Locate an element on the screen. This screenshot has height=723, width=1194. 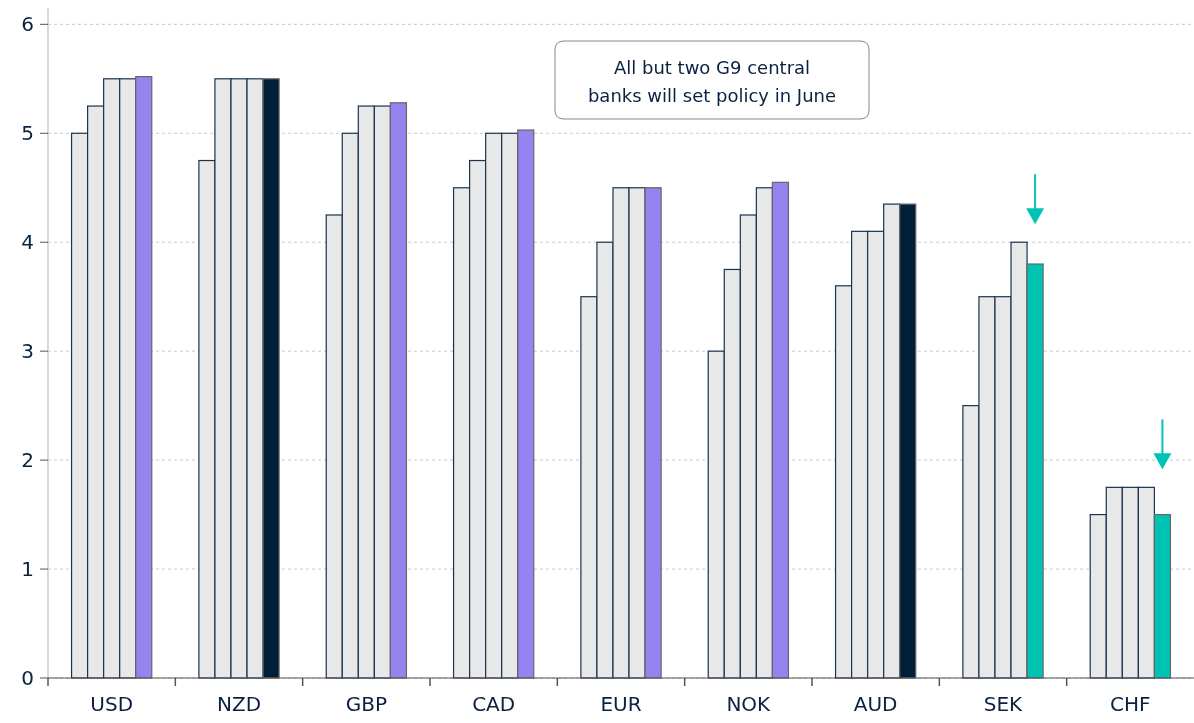
y-tick-label: 2 is located at coordinates (27, 460).